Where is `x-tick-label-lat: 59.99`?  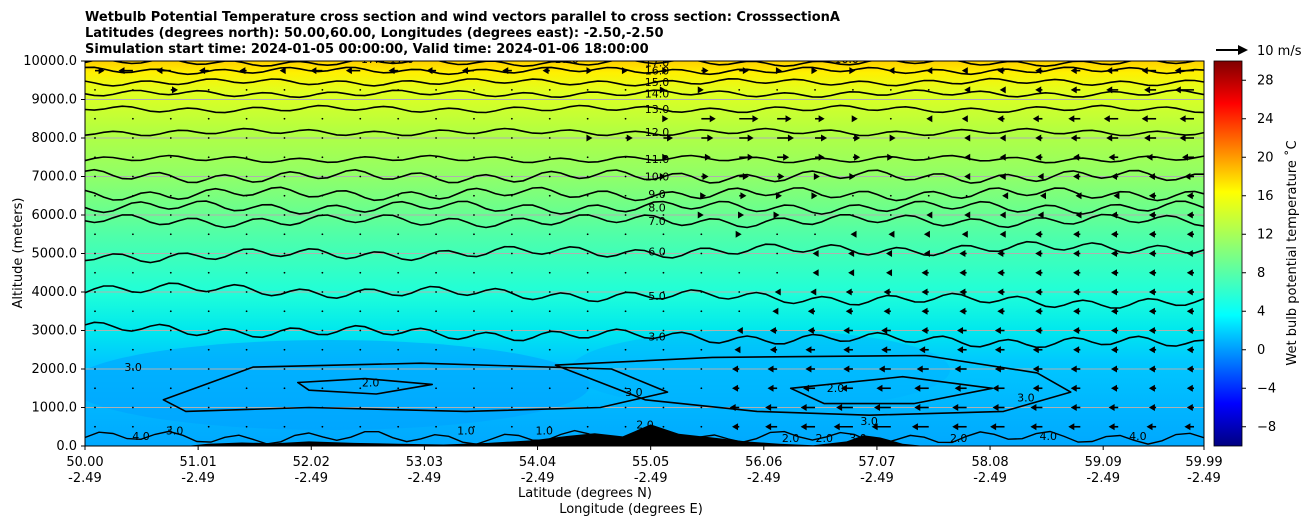
x-tick-label-lat: 59.99 is located at coordinates (1203, 462).